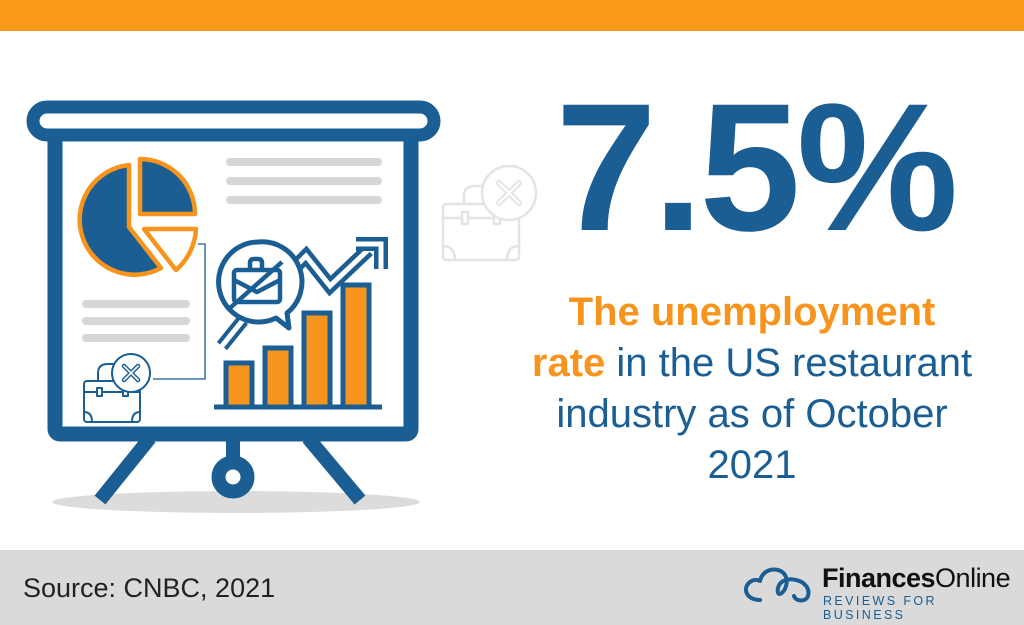 Image resolution: width=1024 pixels, height=625 pixels. Describe the element at coordinates (339, 267) in the screenshot. I see `trend-arrow-icon` at that location.